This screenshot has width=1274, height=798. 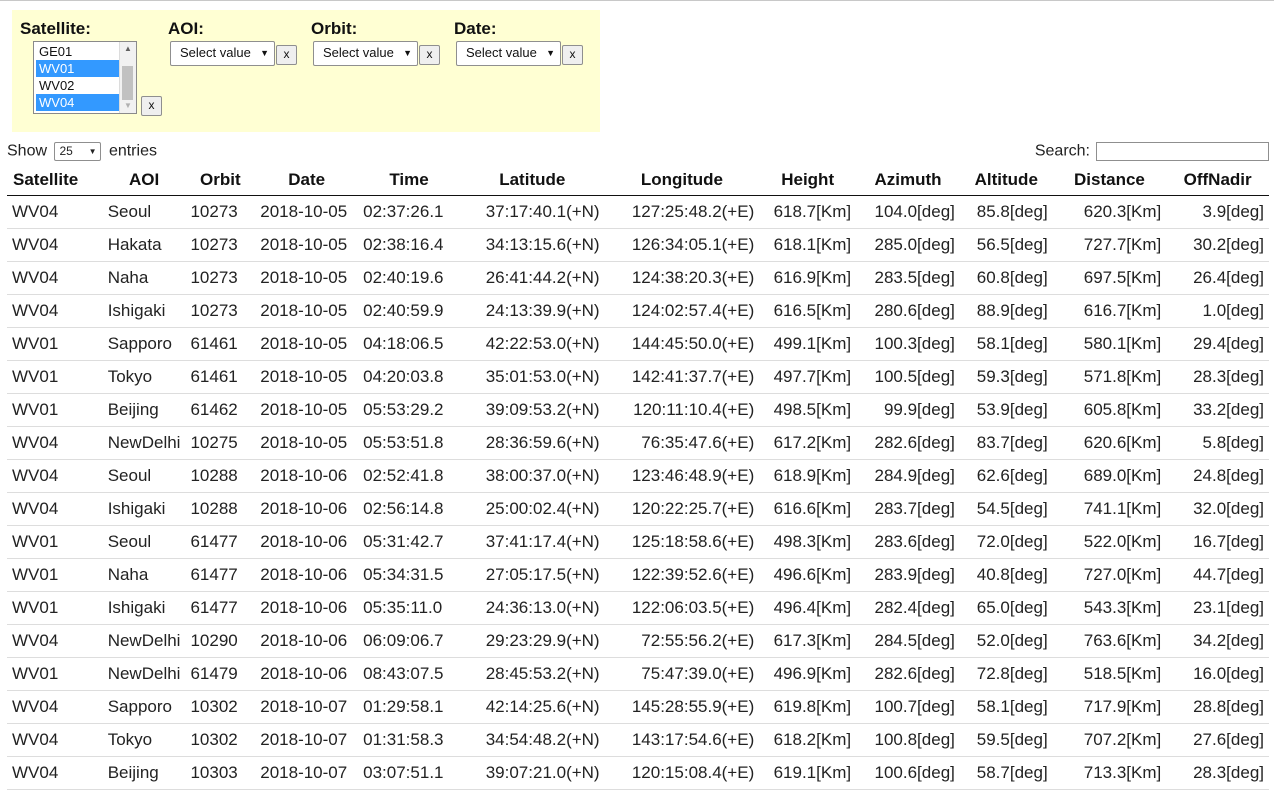 What do you see at coordinates (307, 180) in the screenshot?
I see `column-header-date: Date` at bounding box center [307, 180].